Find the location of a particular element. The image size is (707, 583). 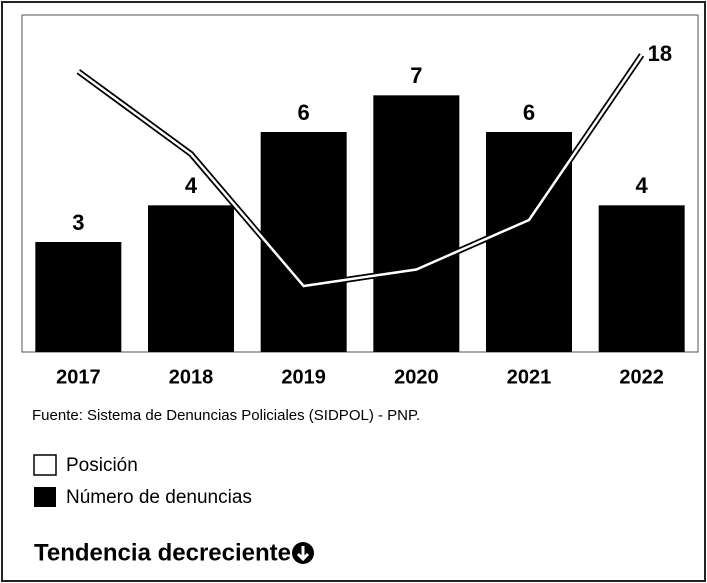

x-tick-label: 2020 is located at coordinates (416, 377).